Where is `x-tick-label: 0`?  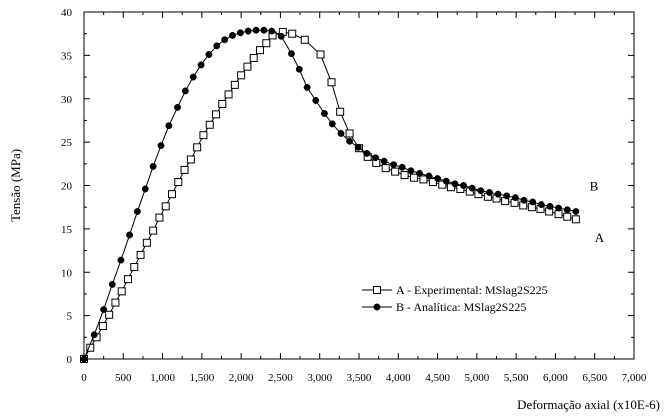
x-tick-label: 0 is located at coordinates (84, 378).